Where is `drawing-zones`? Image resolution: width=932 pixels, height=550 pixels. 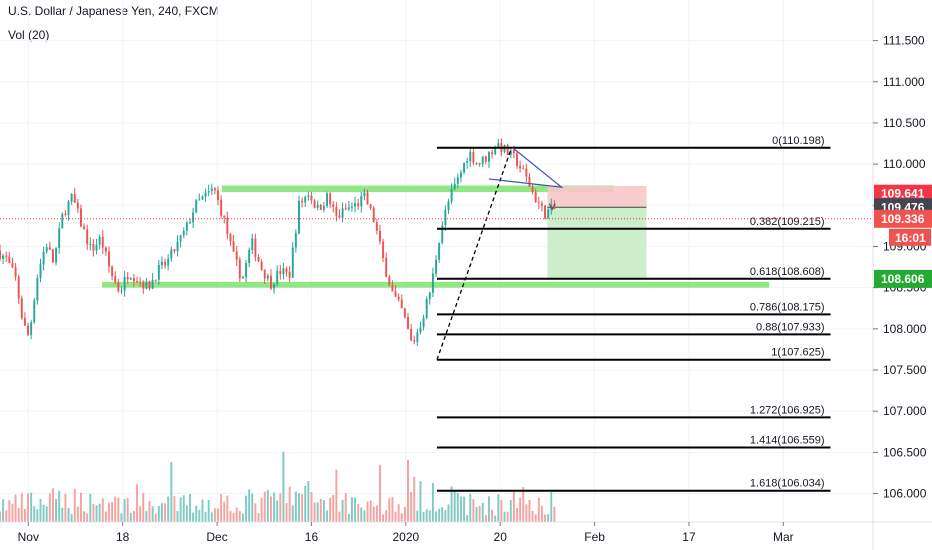 drawing-zones is located at coordinates (435, 236).